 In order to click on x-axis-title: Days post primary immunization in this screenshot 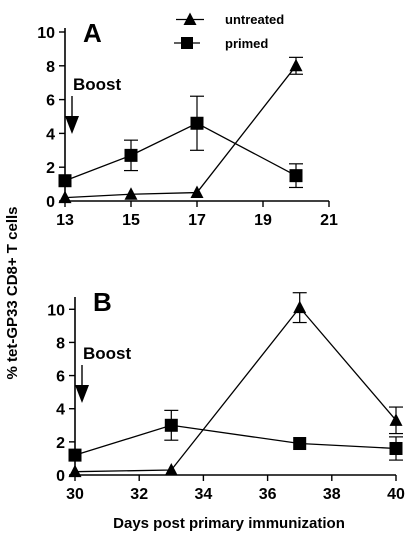, I will do `click(229, 523)`.